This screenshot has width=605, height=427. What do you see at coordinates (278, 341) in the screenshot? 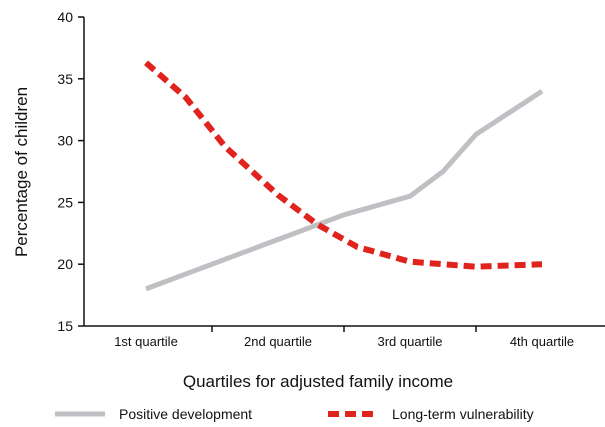
I see `x-category-label: 2nd quartile` at bounding box center [278, 341].